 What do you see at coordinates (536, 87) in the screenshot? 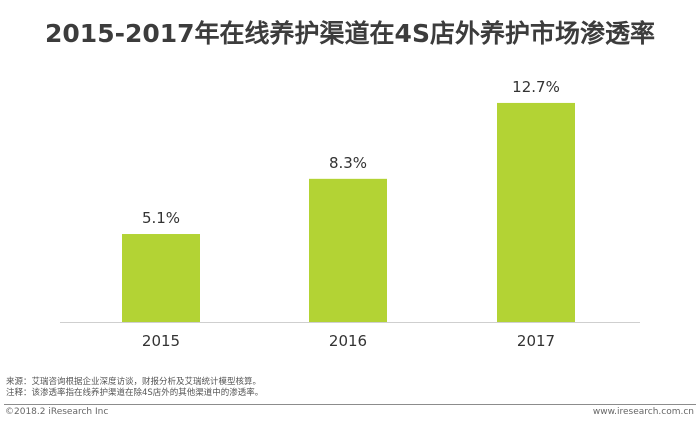
I see `data-label-2017: 12.7%` at bounding box center [536, 87].